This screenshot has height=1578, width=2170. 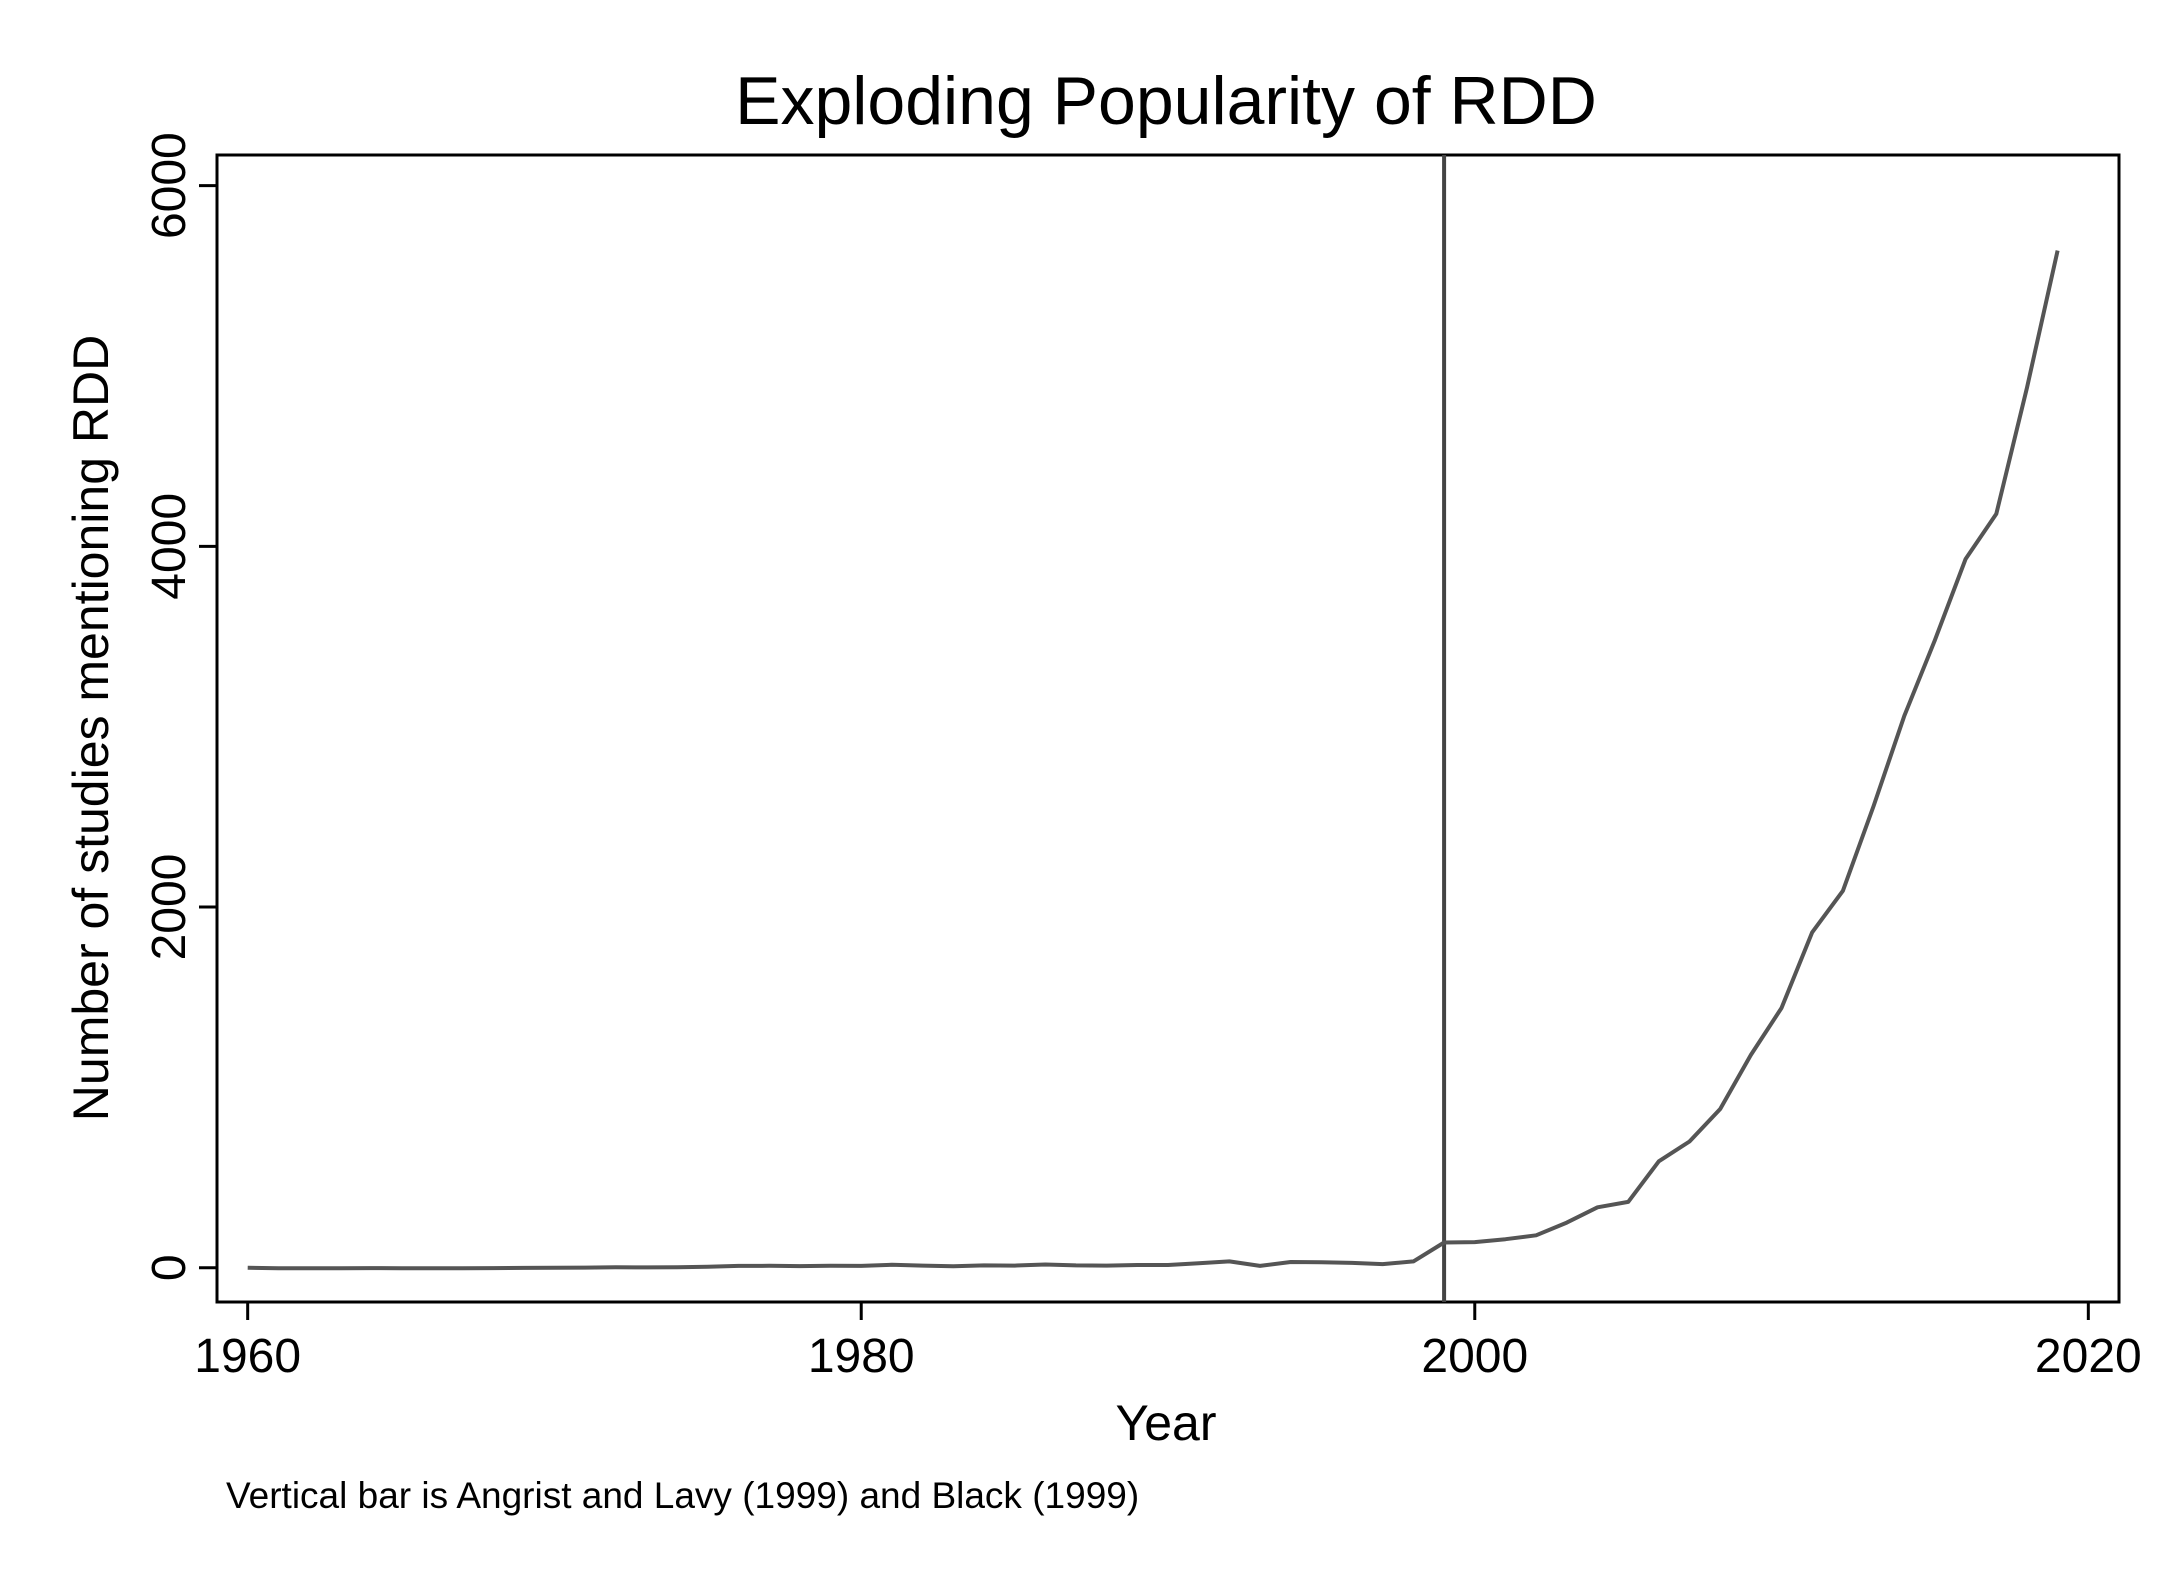 I want to click on x-tick-label: 2000, so click(x=1474, y=1356).